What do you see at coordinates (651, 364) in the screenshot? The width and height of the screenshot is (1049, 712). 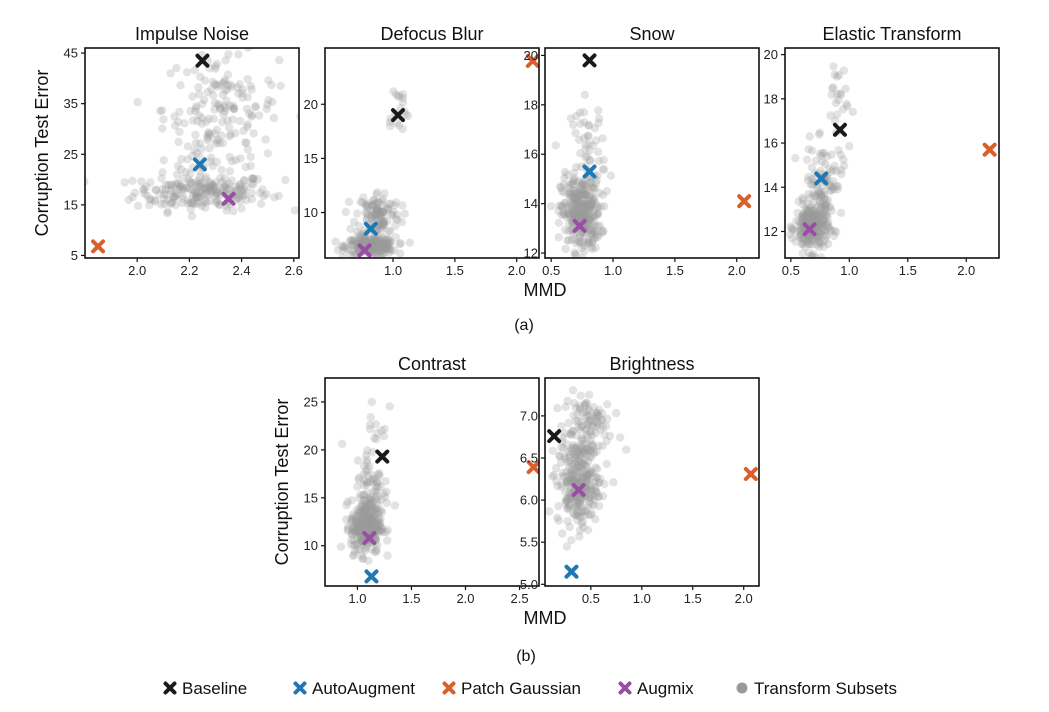 I see `panel-title: Brightness` at bounding box center [651, 364].